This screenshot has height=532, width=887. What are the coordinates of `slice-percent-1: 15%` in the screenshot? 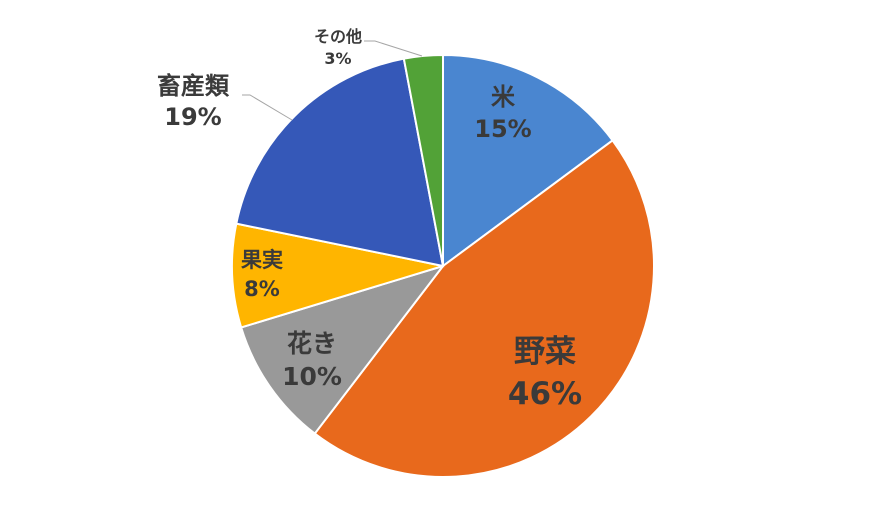 It's located at (502, 129).